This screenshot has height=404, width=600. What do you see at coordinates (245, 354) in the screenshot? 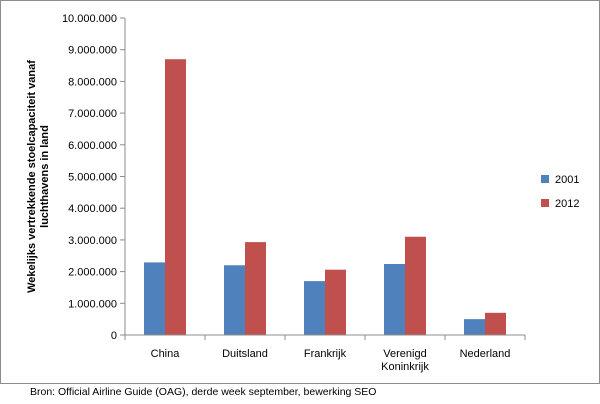
I see `x-category-label: Duitsland` at bounding box center [245, 354].